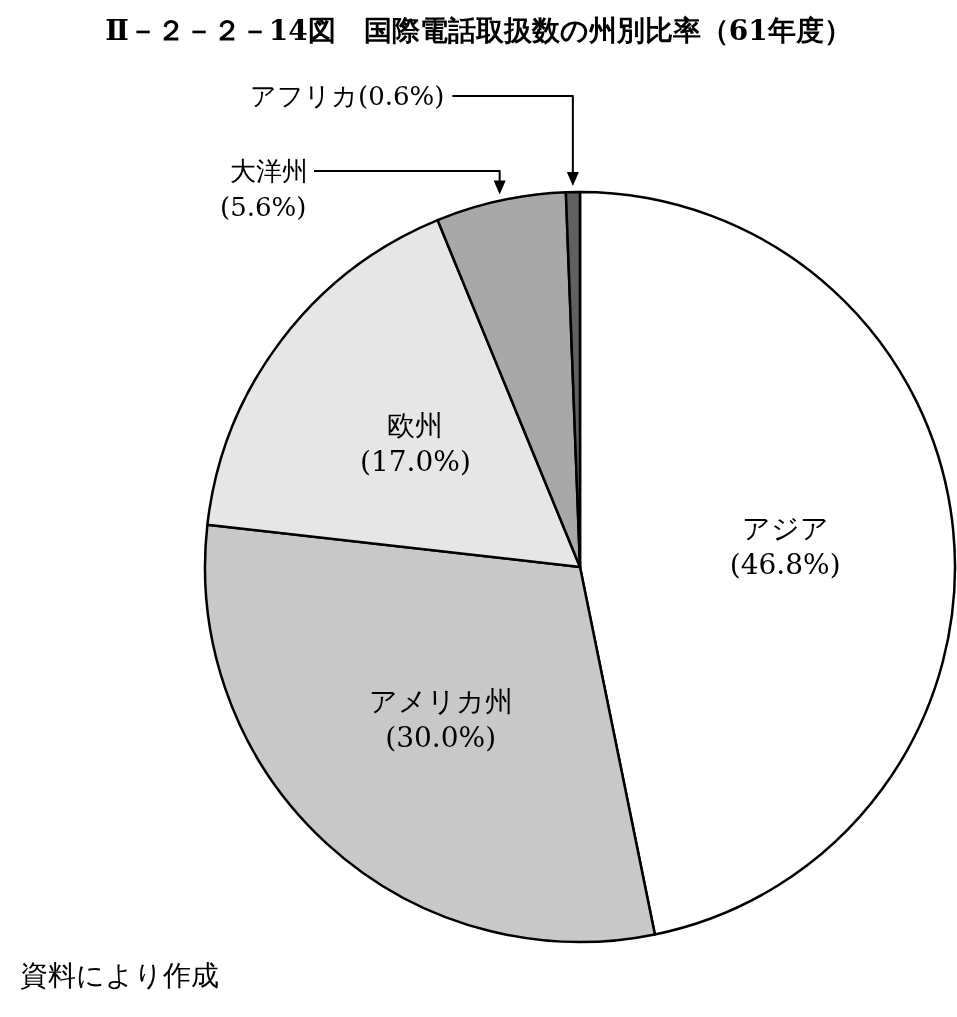  What do you see at coordinates (347, 96) in the screenshot?
I see `slice-label: アフリカ(0.6%)` at bounding box center [347, 96].